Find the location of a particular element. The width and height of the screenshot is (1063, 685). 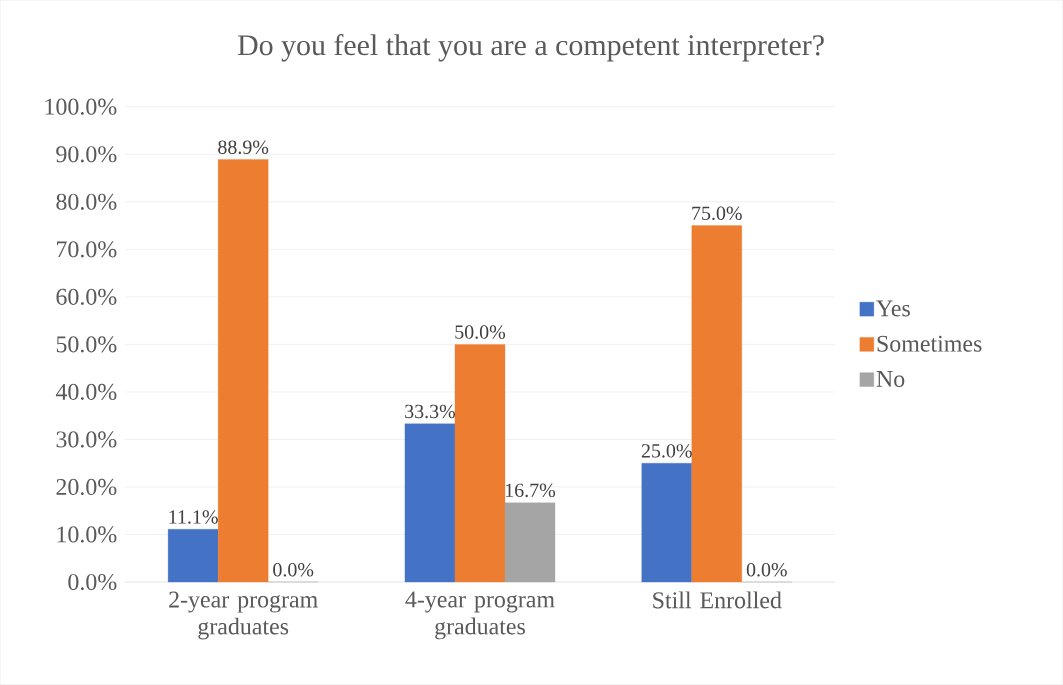

data-label: 88.9% is located at coordinates (243, 147).